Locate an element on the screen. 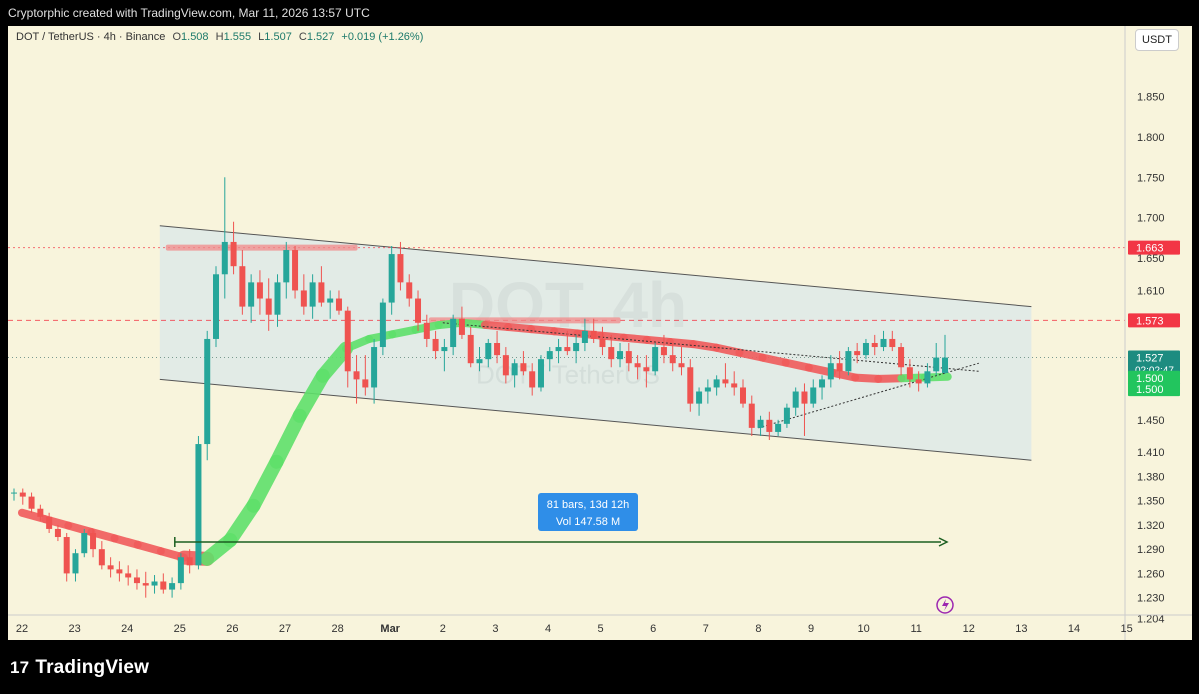  time-tick-label: Mar is located at coordinates (390, 629).